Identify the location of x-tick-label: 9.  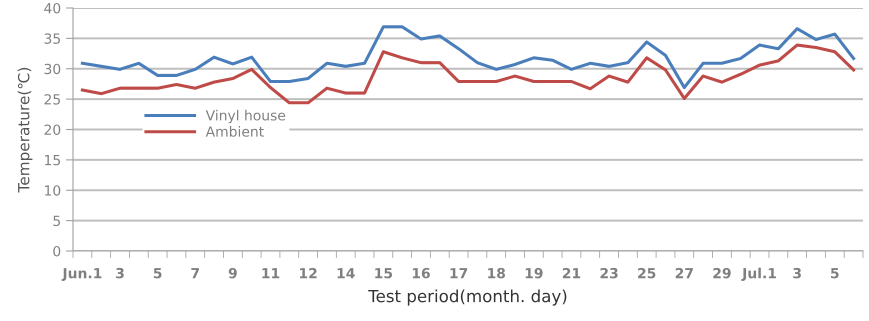
(232, 273).